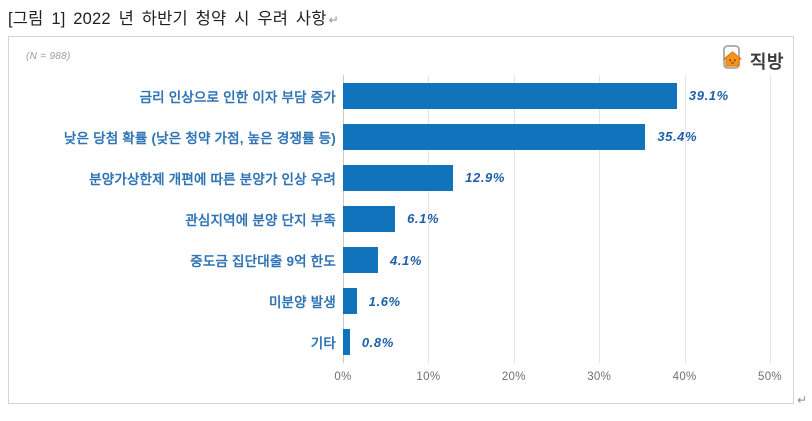  I want to click on bar-track: 1.6%, so click(556, 301).